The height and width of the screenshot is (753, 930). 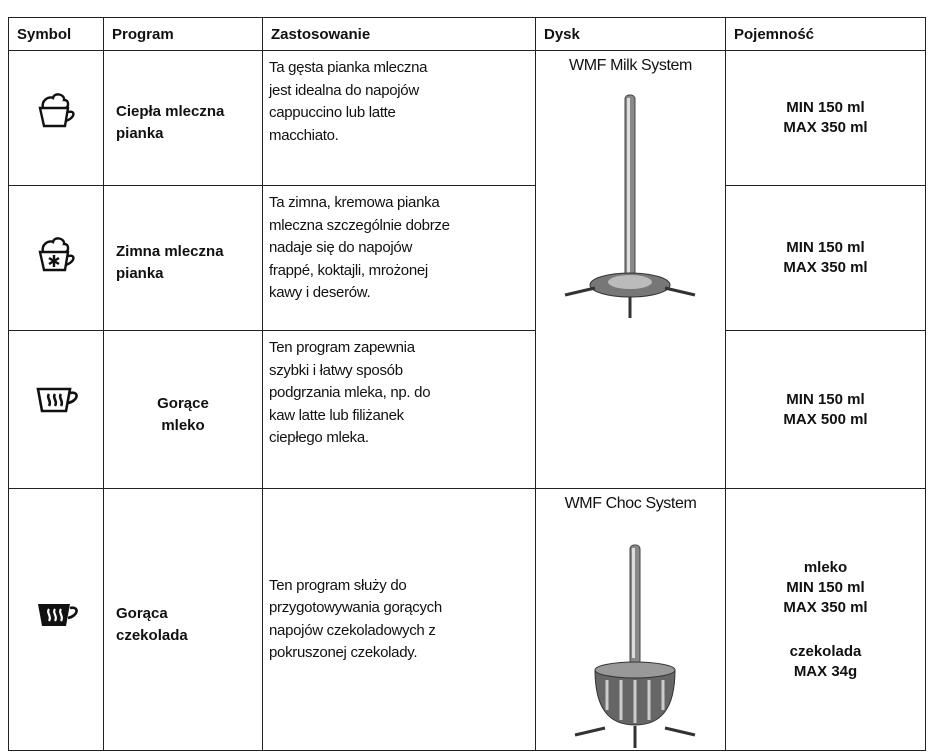 What do you see at coordinates (350, 392) in the screenshot?
I see `description-line: podgrzania mleka, np. do` at bounding box center [350, 392].